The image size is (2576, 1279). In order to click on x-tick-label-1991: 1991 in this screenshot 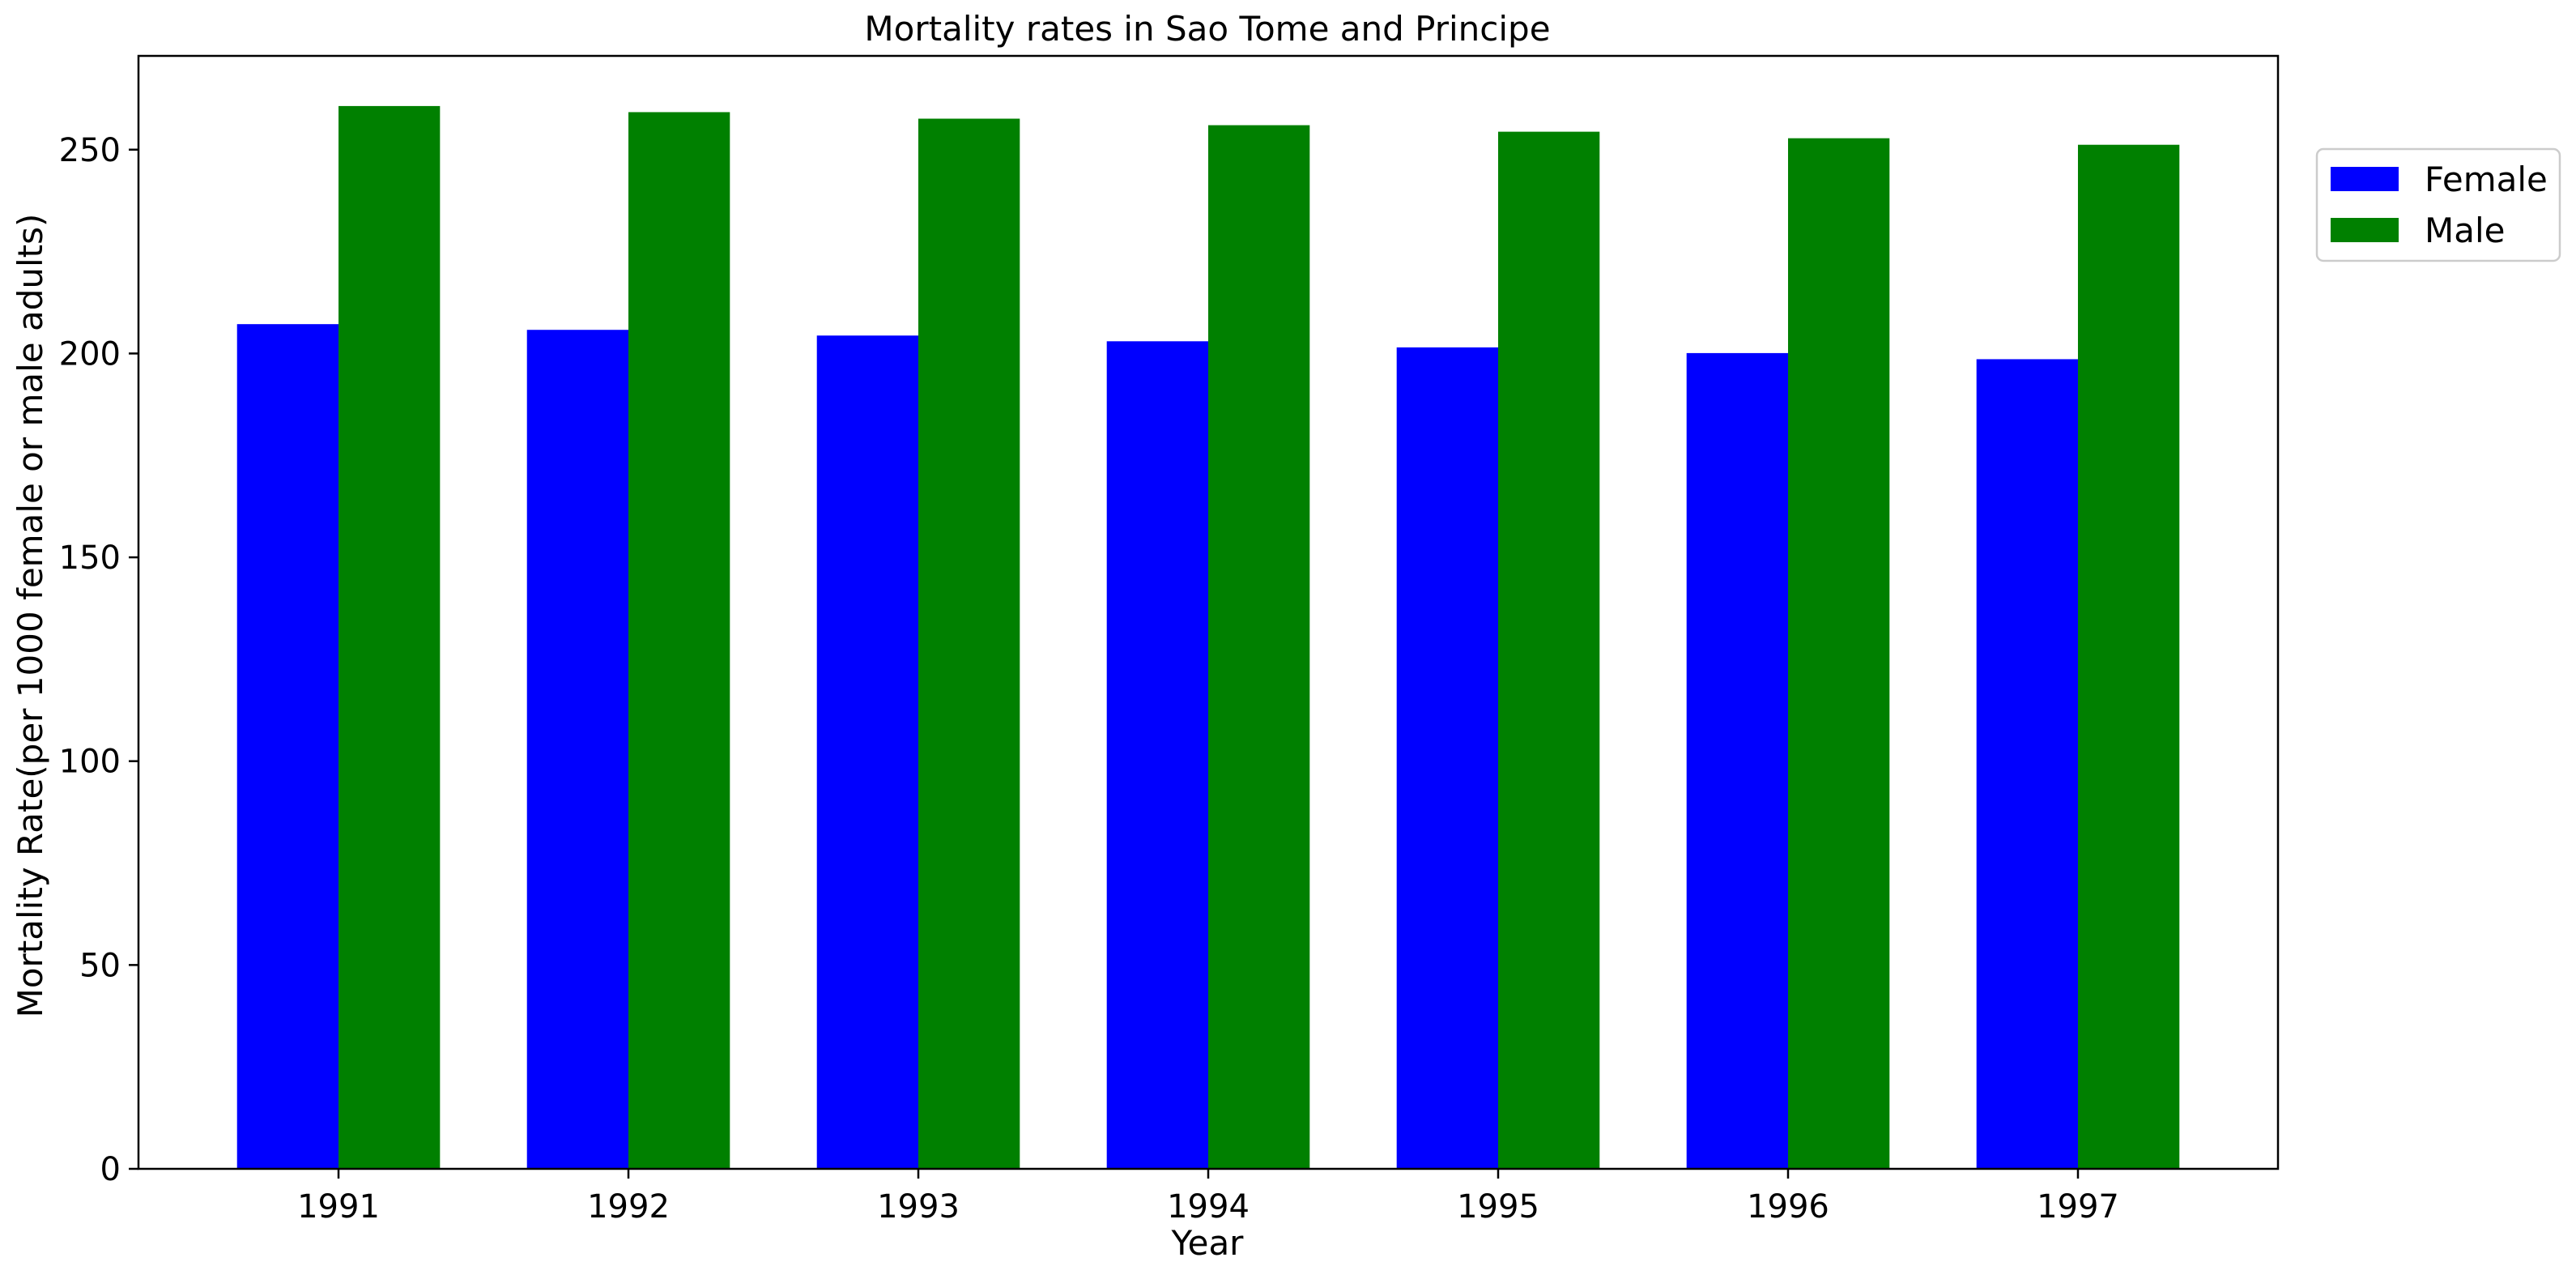, I will do `click(338, 1207)`.